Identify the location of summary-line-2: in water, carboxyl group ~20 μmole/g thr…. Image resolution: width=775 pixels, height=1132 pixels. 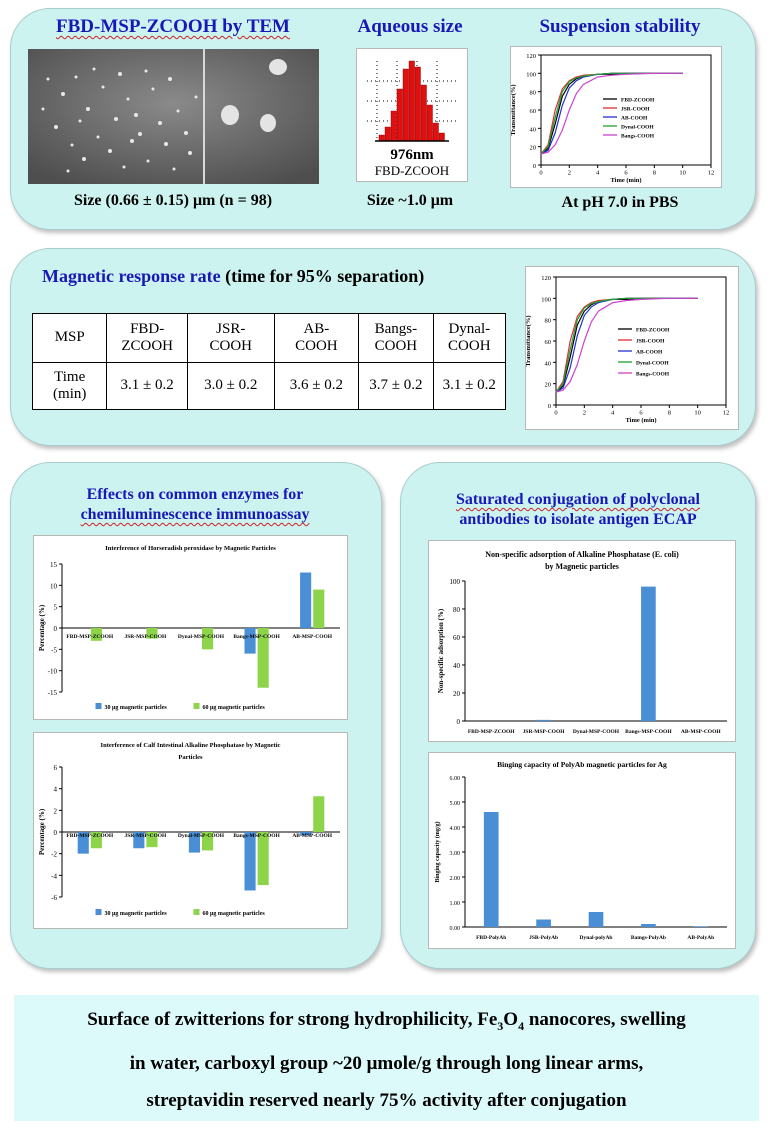
(386, 1063).